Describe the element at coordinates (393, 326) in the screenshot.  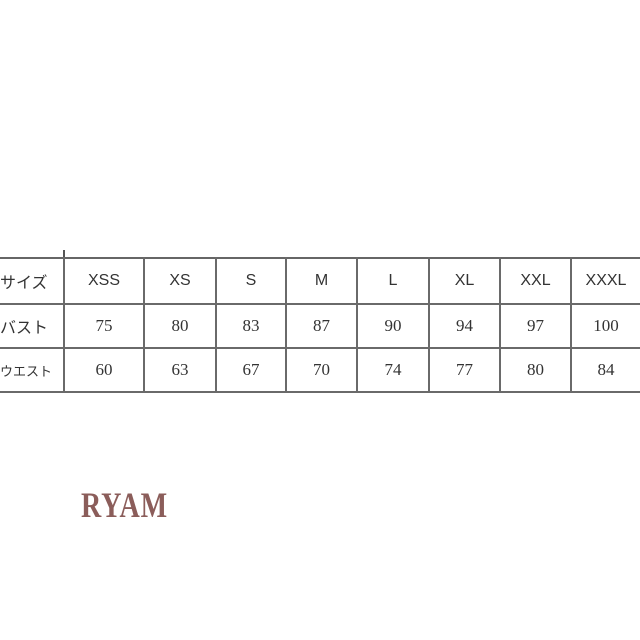
I see `bust-cell: 90` at that location.